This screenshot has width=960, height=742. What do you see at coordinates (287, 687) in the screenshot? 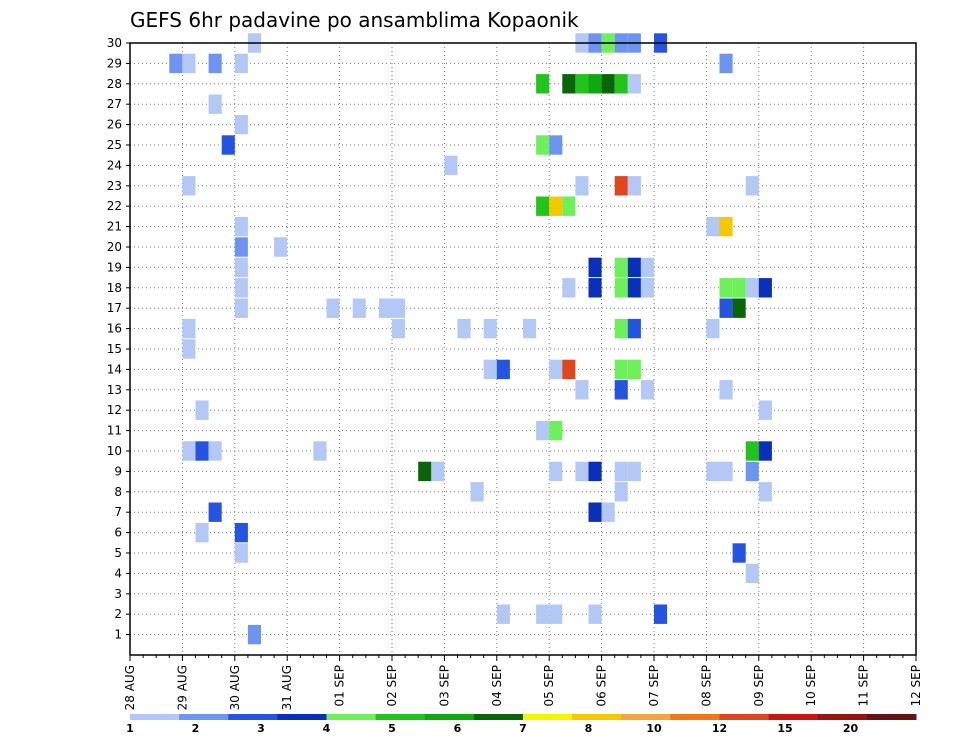
I see `x-tick-label: 31 AUG` at bounding box center [287, 687].